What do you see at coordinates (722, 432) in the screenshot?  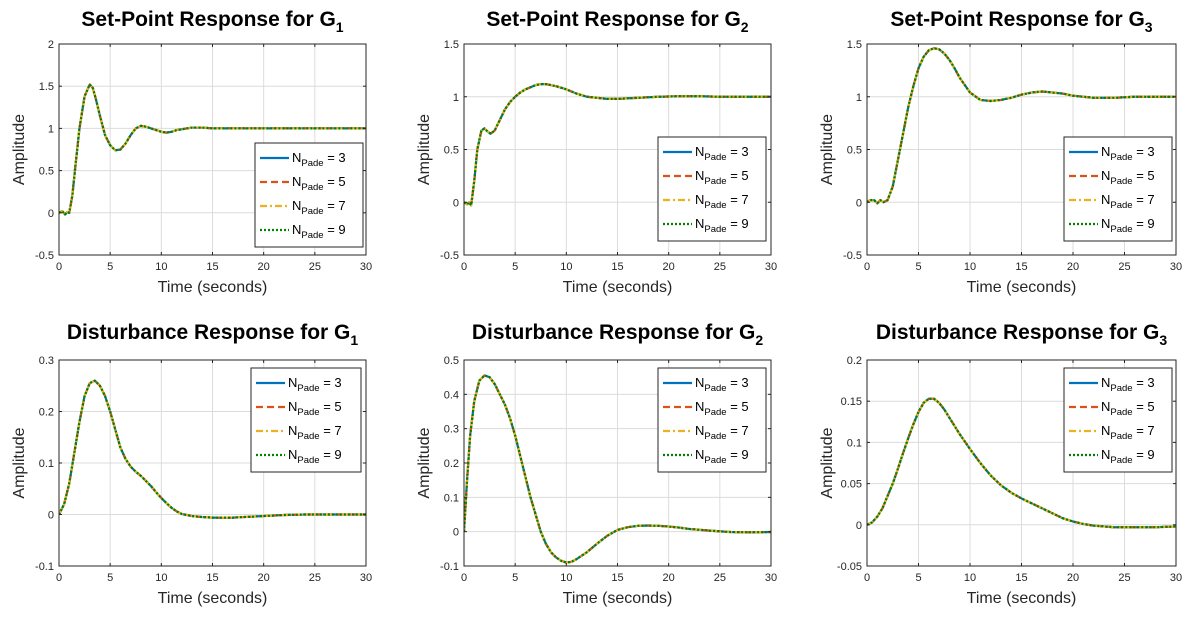 I see `legend-entry-npade-7: NPade = 7` at bounding box center [722, 432].